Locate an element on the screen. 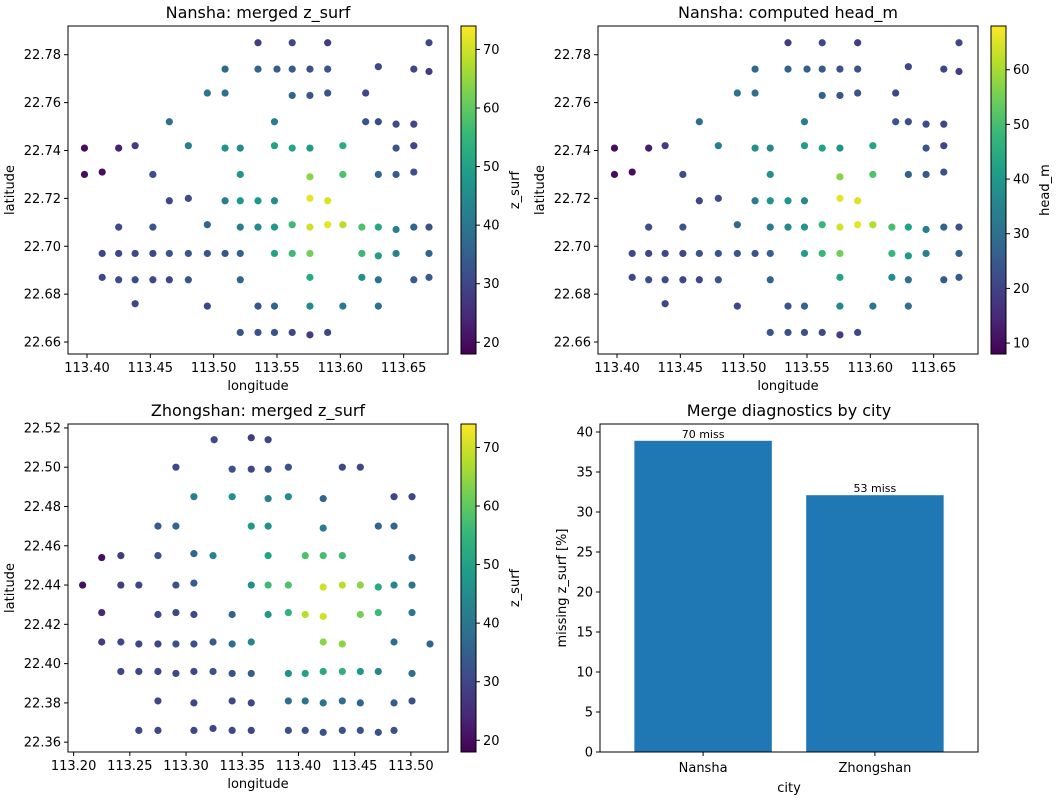  x-tick-label: 113.20 is located at coordinates (74, 766).